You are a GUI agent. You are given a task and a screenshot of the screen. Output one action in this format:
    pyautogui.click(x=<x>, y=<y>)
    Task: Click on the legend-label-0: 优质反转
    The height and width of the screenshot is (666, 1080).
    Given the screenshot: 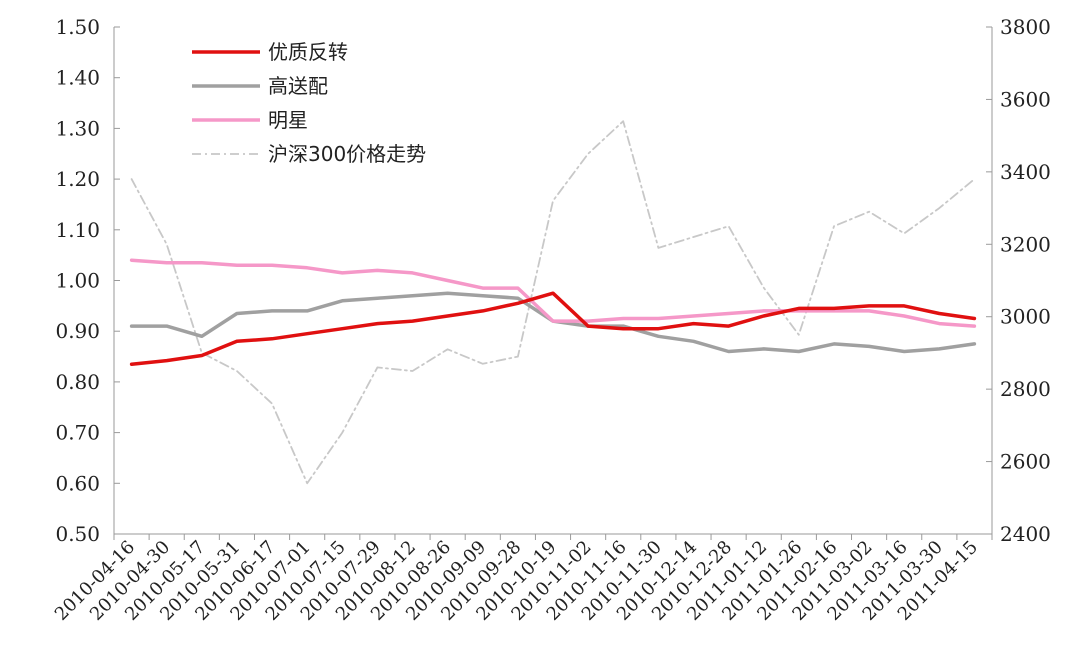 What is the action you would take?
    pyautogui.click(x=308, y=52)
    